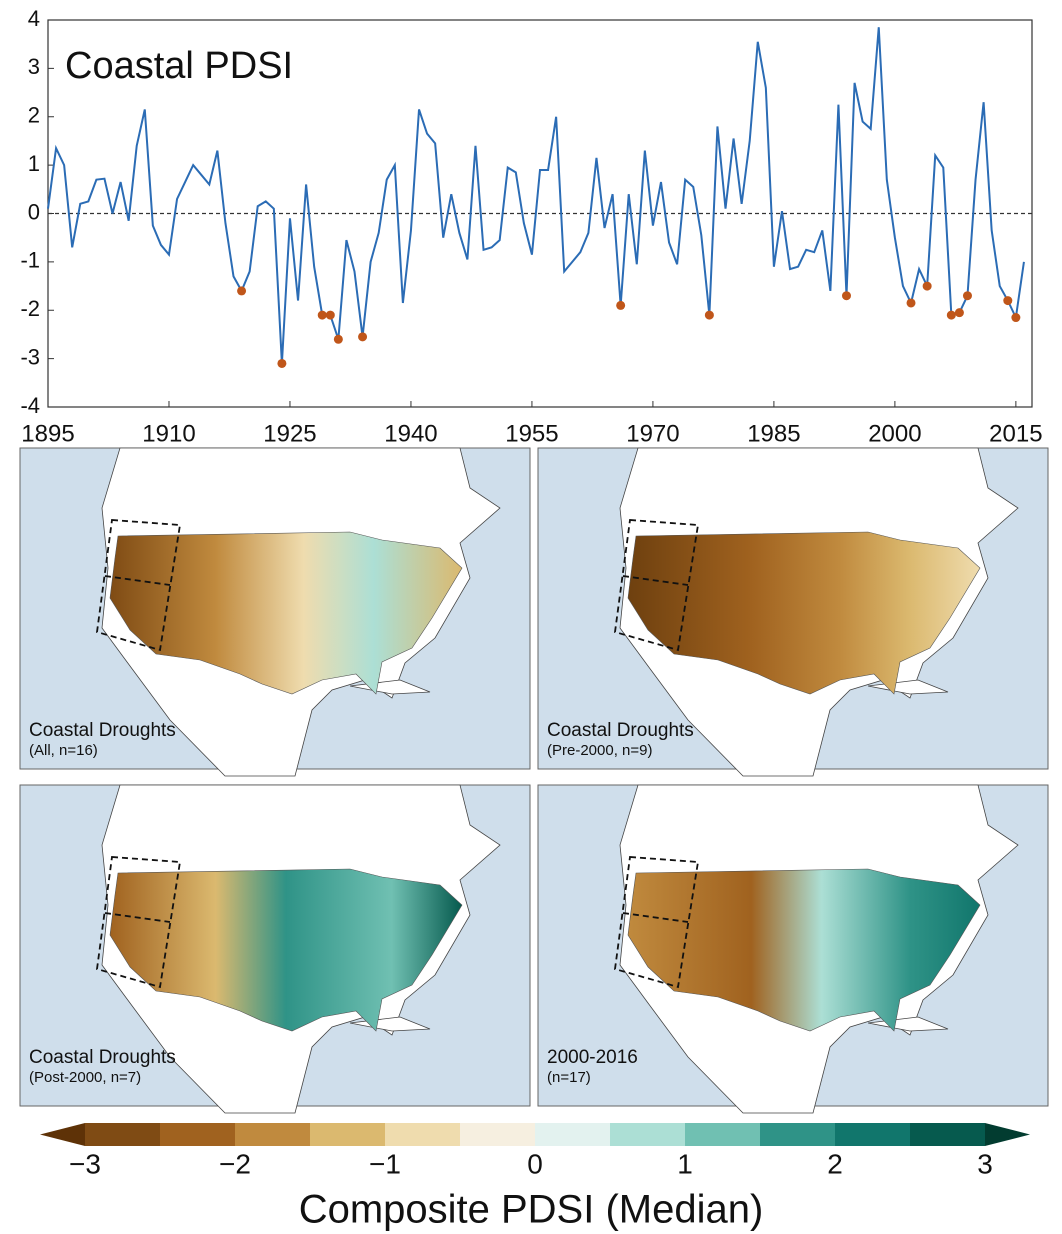 This screenshot has width=1062, height=1234. Describe the element at coordinates (535, 1163) in the screenshot. I see `colorbar-tick-label: 0` at that location.